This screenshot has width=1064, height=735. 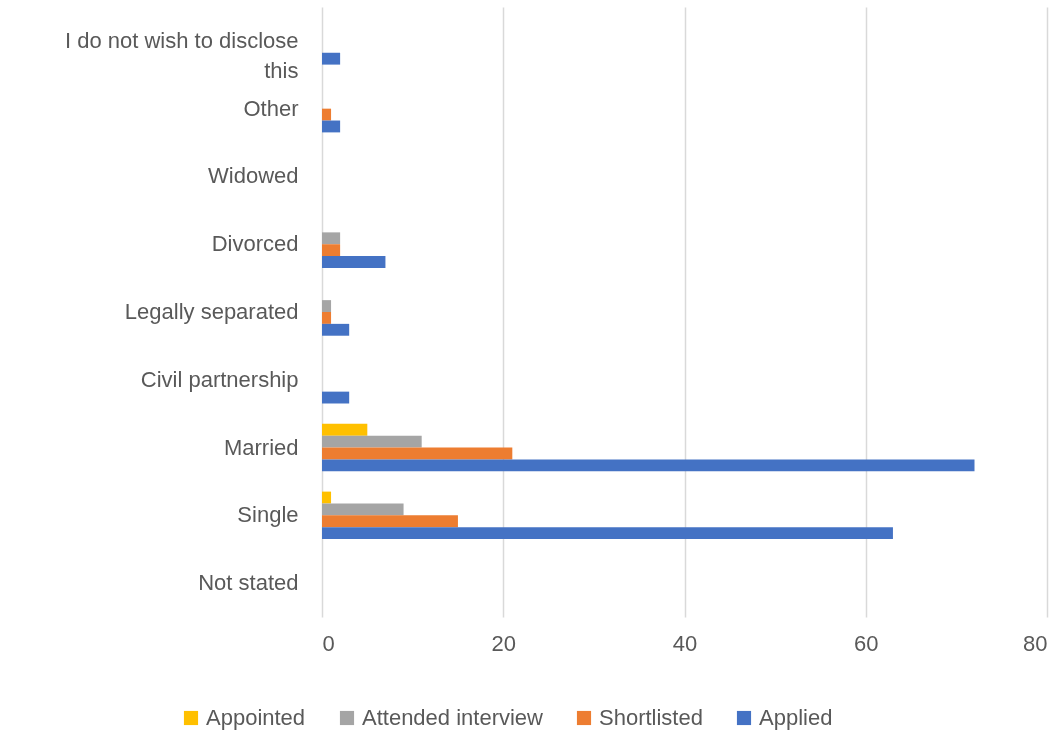 What do you see at coordinates (253, 176) in the screenshot?
I see `y-tick-label: Widowed` at bounding box center [253, 176].